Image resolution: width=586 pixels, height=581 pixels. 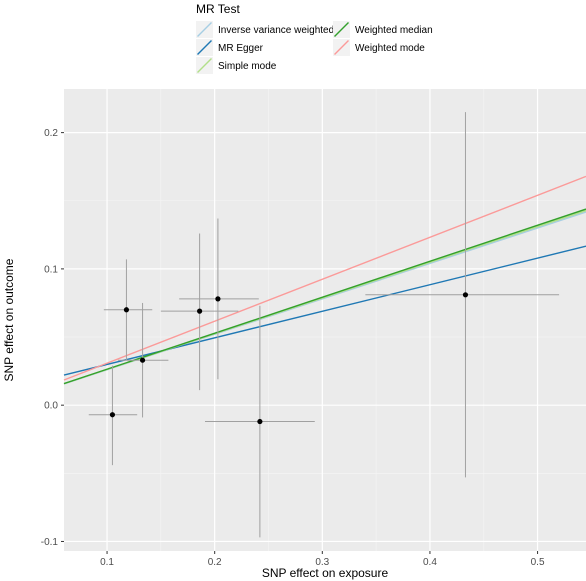 I want to click on y-axis-title: SNP effect on outcome, so click(x=9, y=319).